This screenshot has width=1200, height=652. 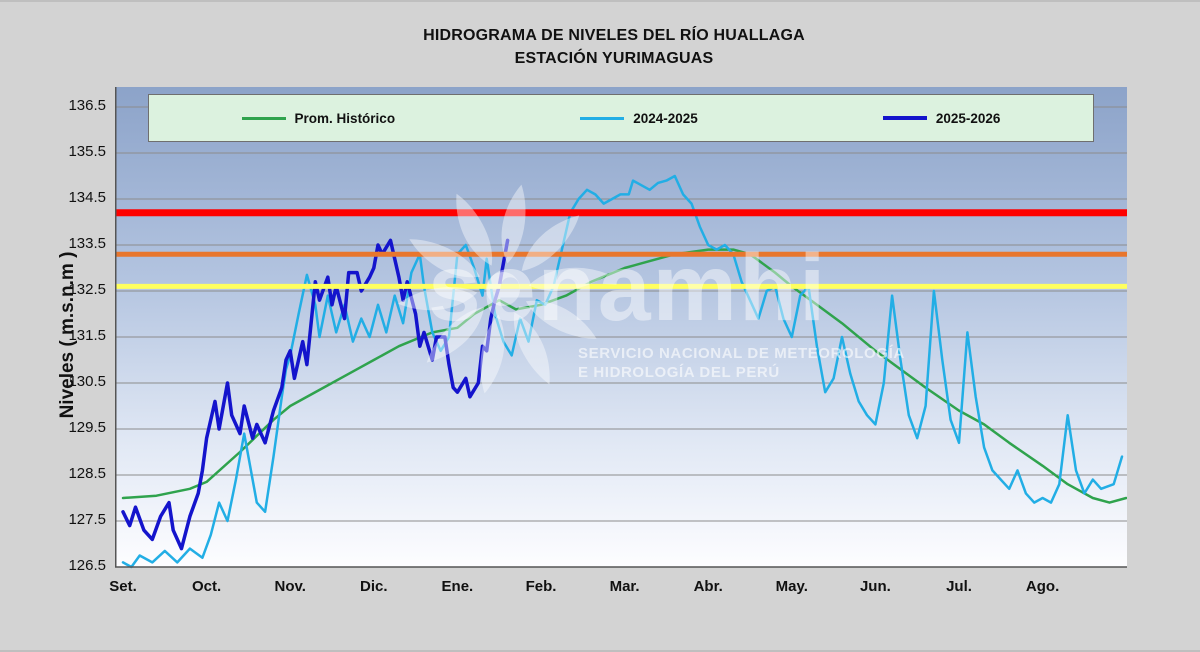 I want to click on y-axis-tick-label: 126.5, so click(x=87, y=565).